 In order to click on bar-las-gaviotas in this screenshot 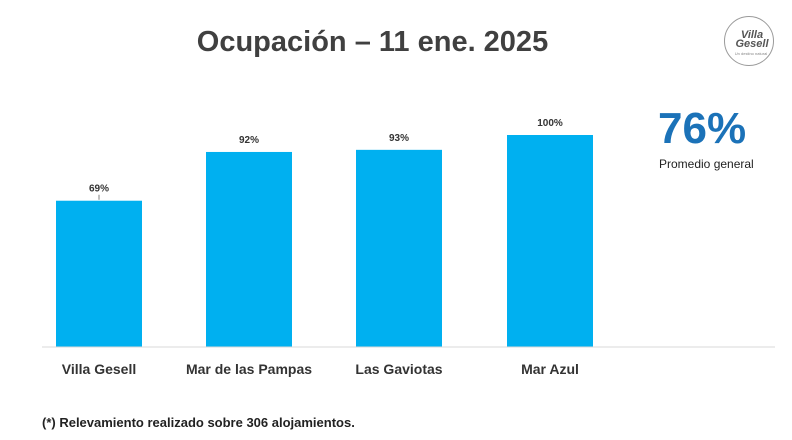, I will do `click(399, 248)`.